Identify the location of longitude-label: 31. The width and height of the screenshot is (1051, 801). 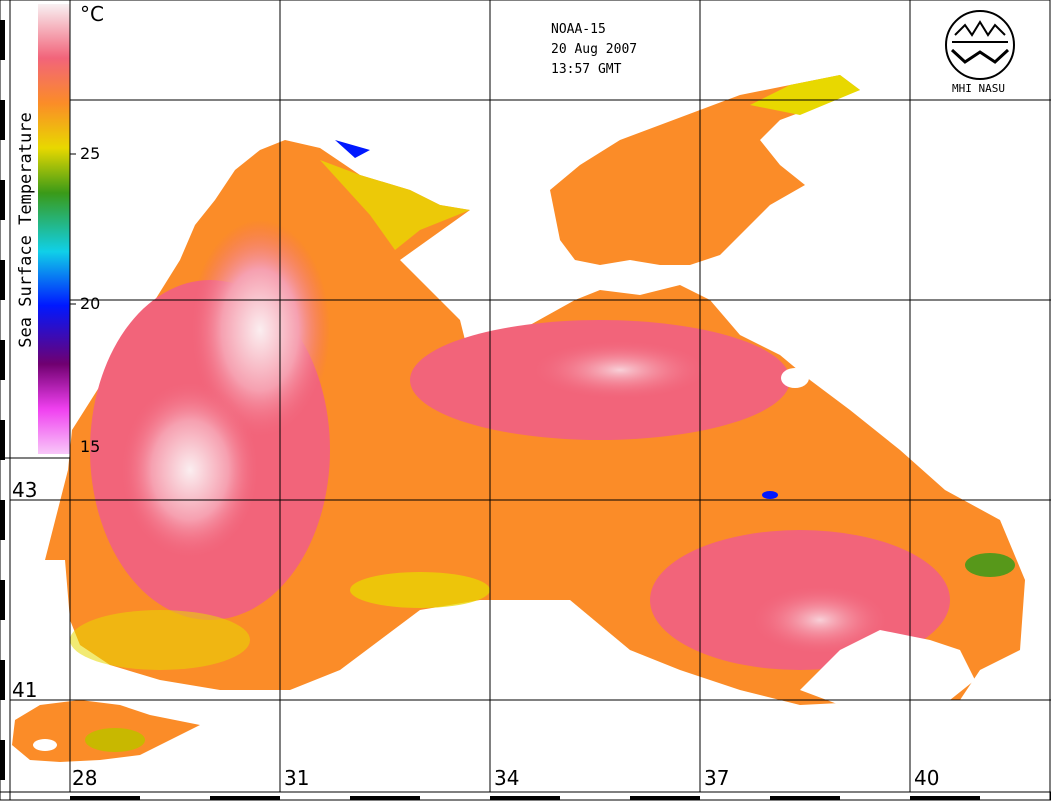
(297, 778).